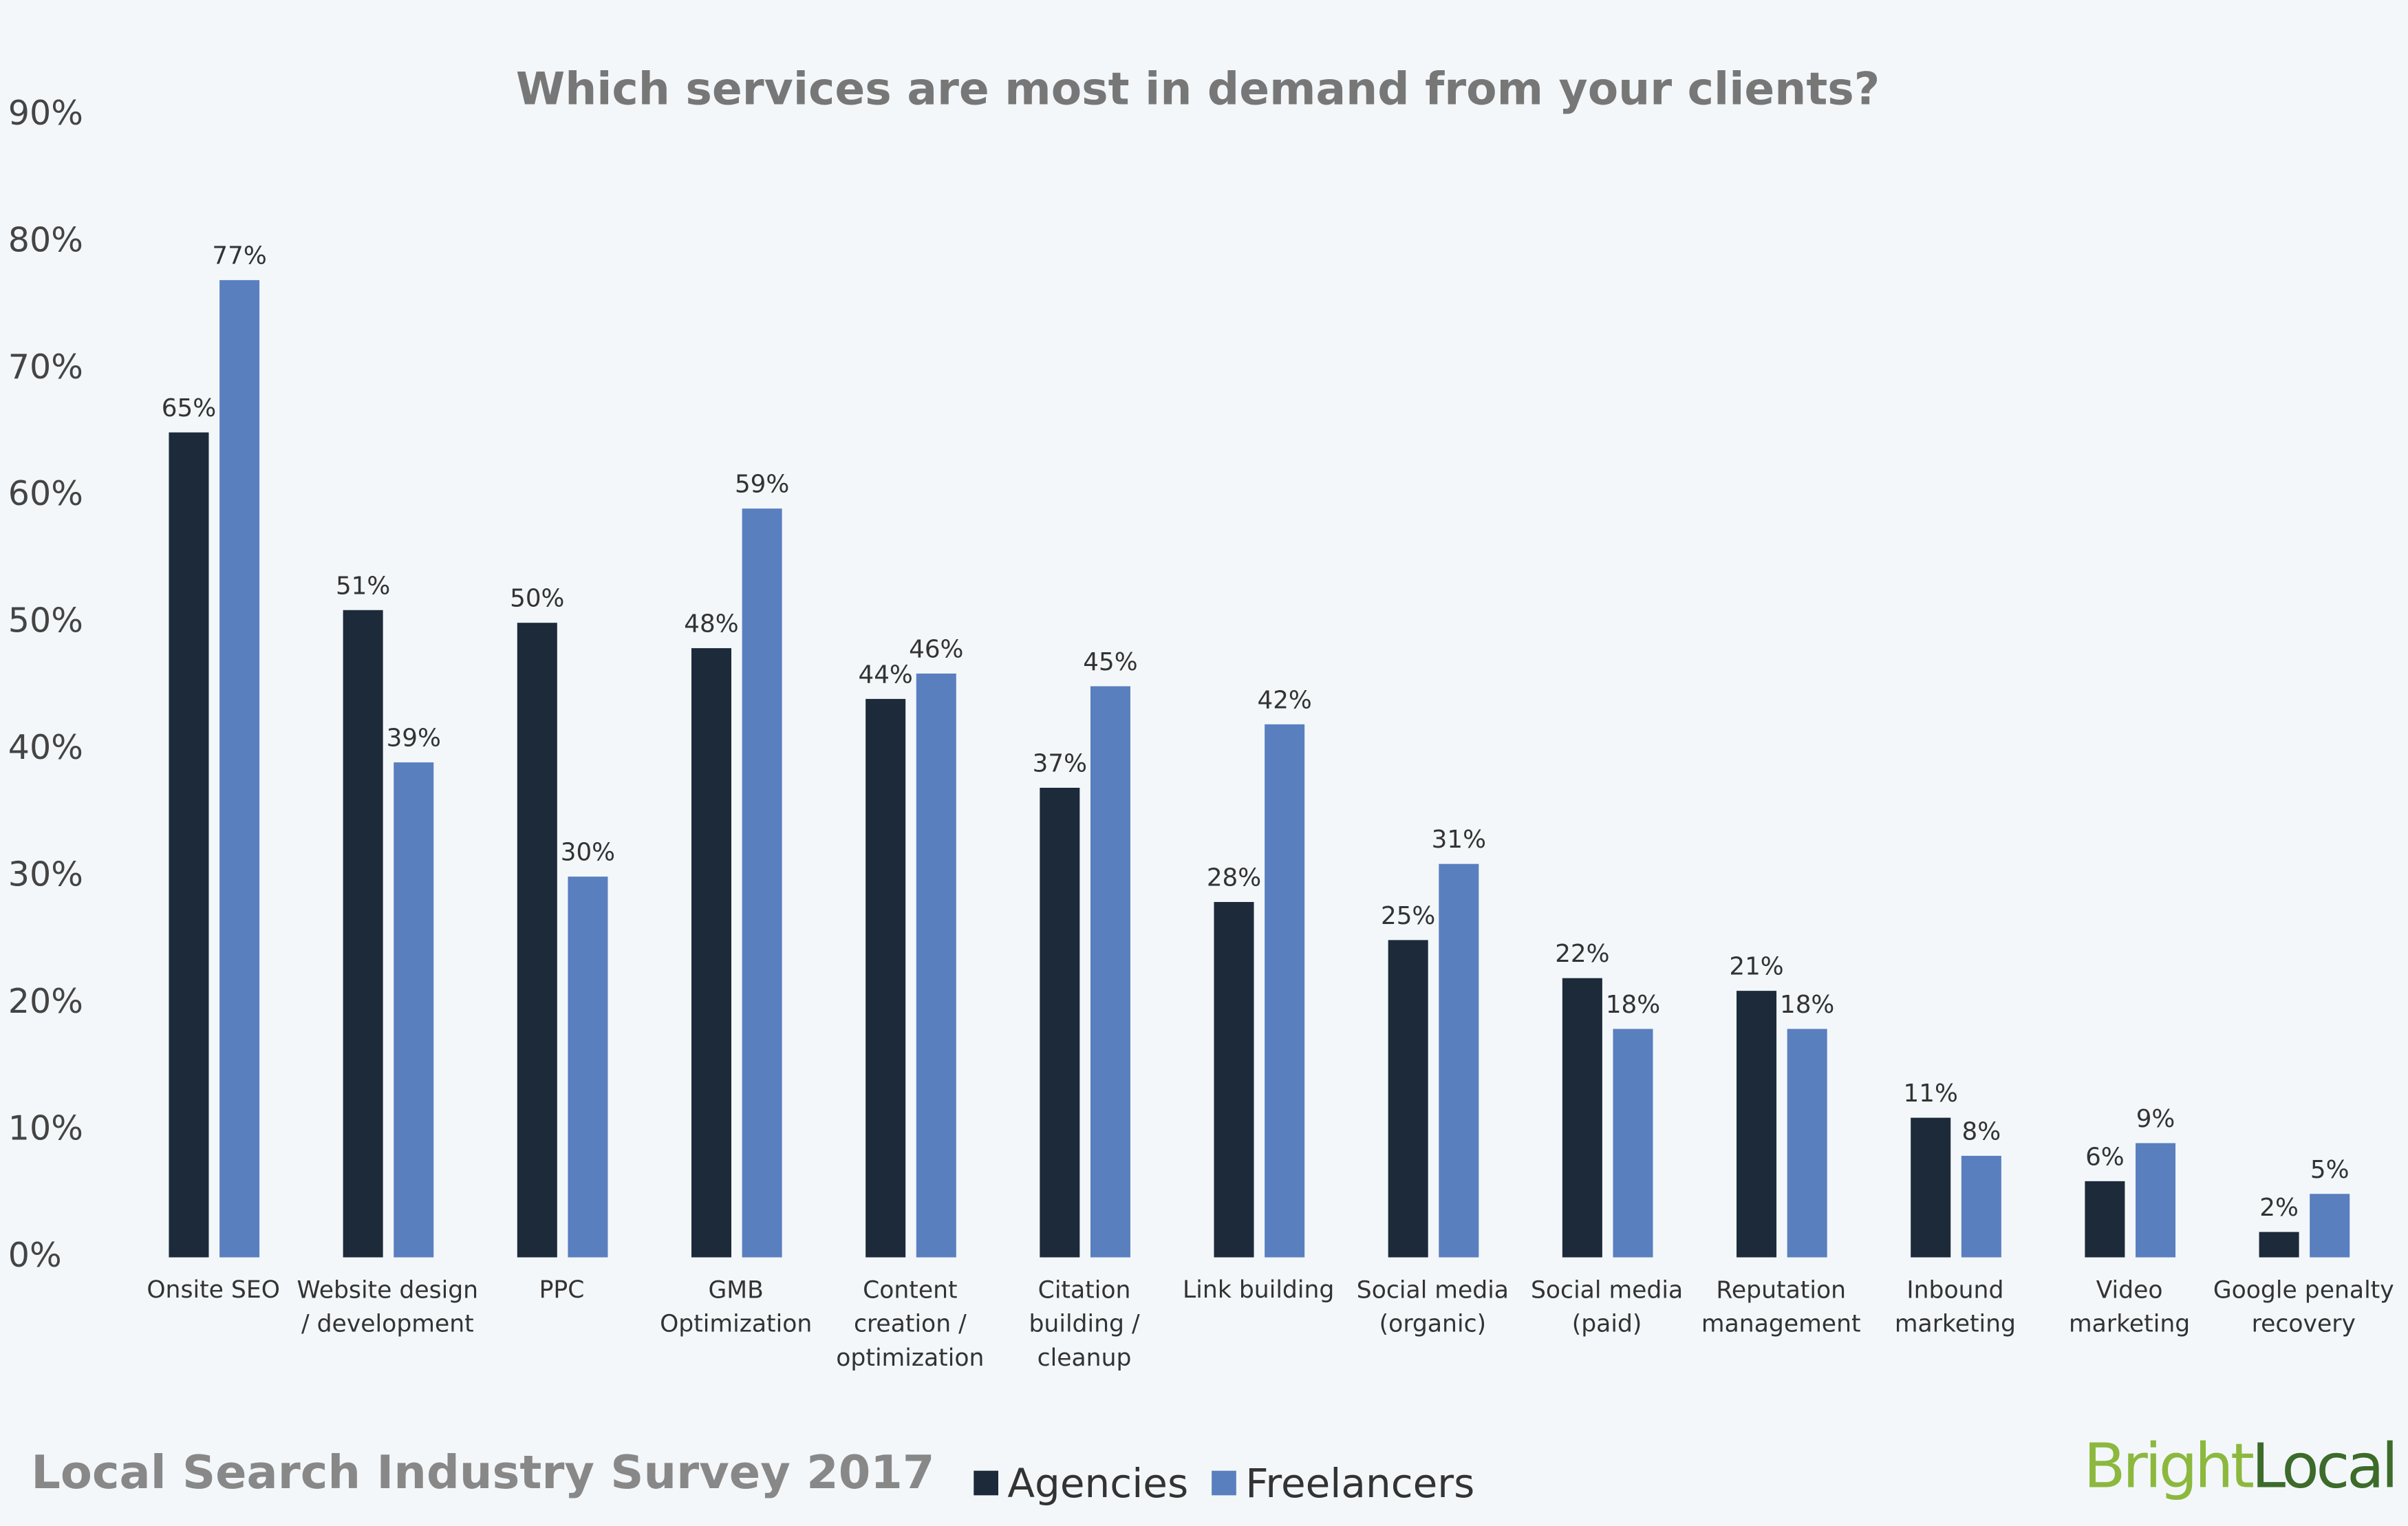 The image size is (2408, 1526). What do you see at coordinates (414, 738) in the screenshot?
I see `value-label: 39%` at bounding box center [414, 738].